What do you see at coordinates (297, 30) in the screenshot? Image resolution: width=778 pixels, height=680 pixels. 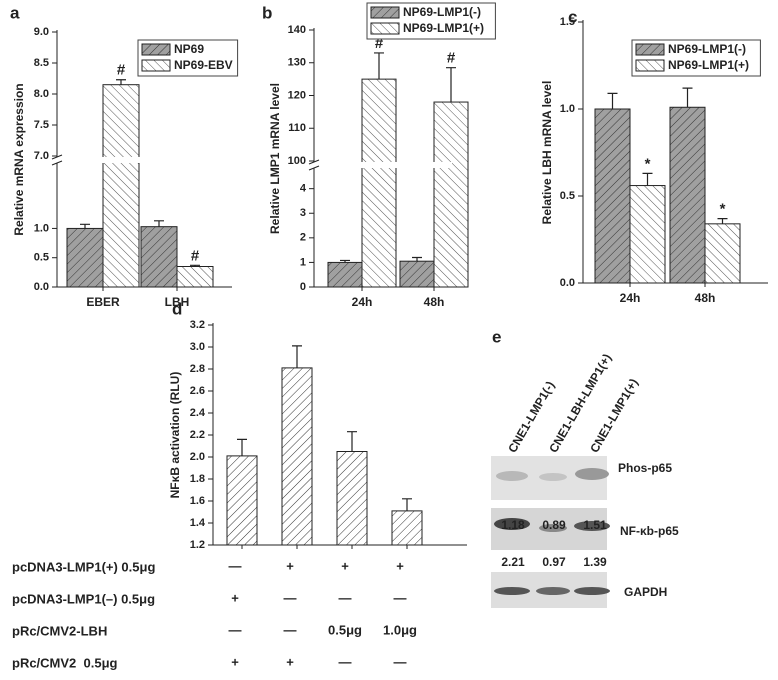 I see `y-tick-label: 140` at bounding box center [297, 30].